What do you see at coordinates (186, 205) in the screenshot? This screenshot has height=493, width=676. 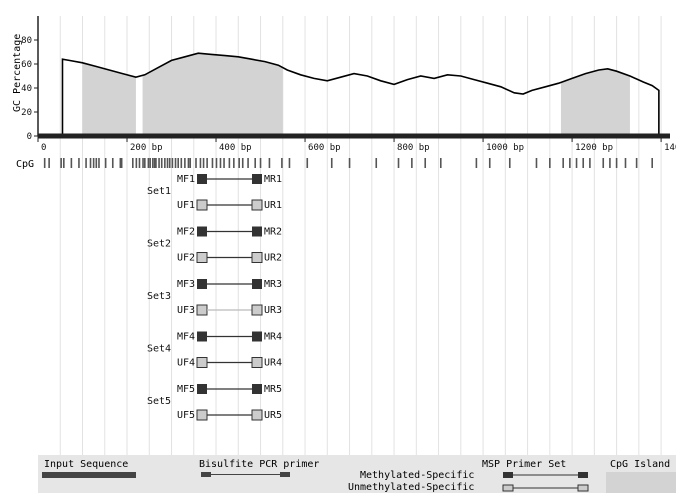 I see `unmethylated-forward-label: UF1` at bounding box center [186, 205].